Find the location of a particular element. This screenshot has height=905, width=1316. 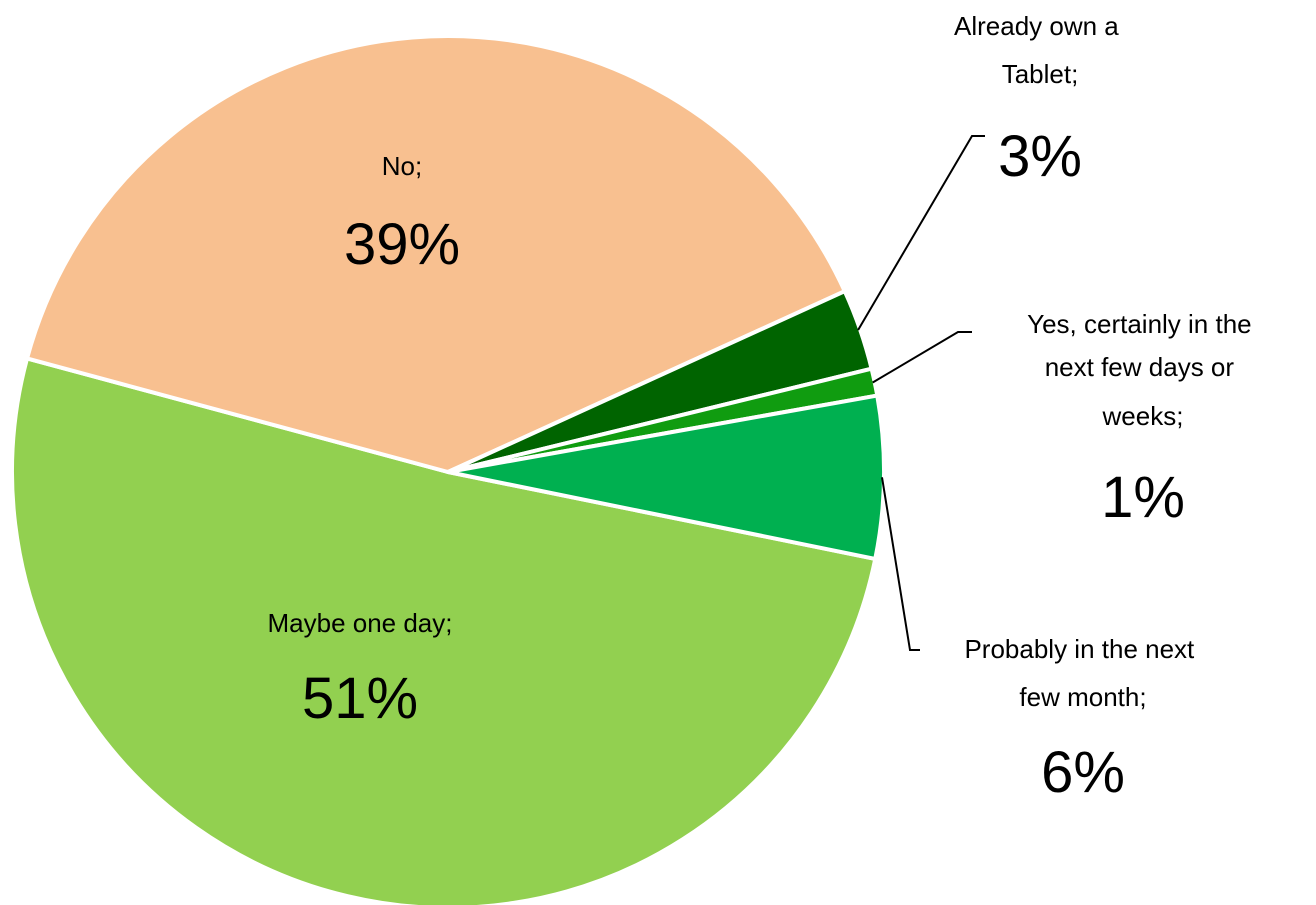

leader-line-probably is located at coordinates (900, 564).